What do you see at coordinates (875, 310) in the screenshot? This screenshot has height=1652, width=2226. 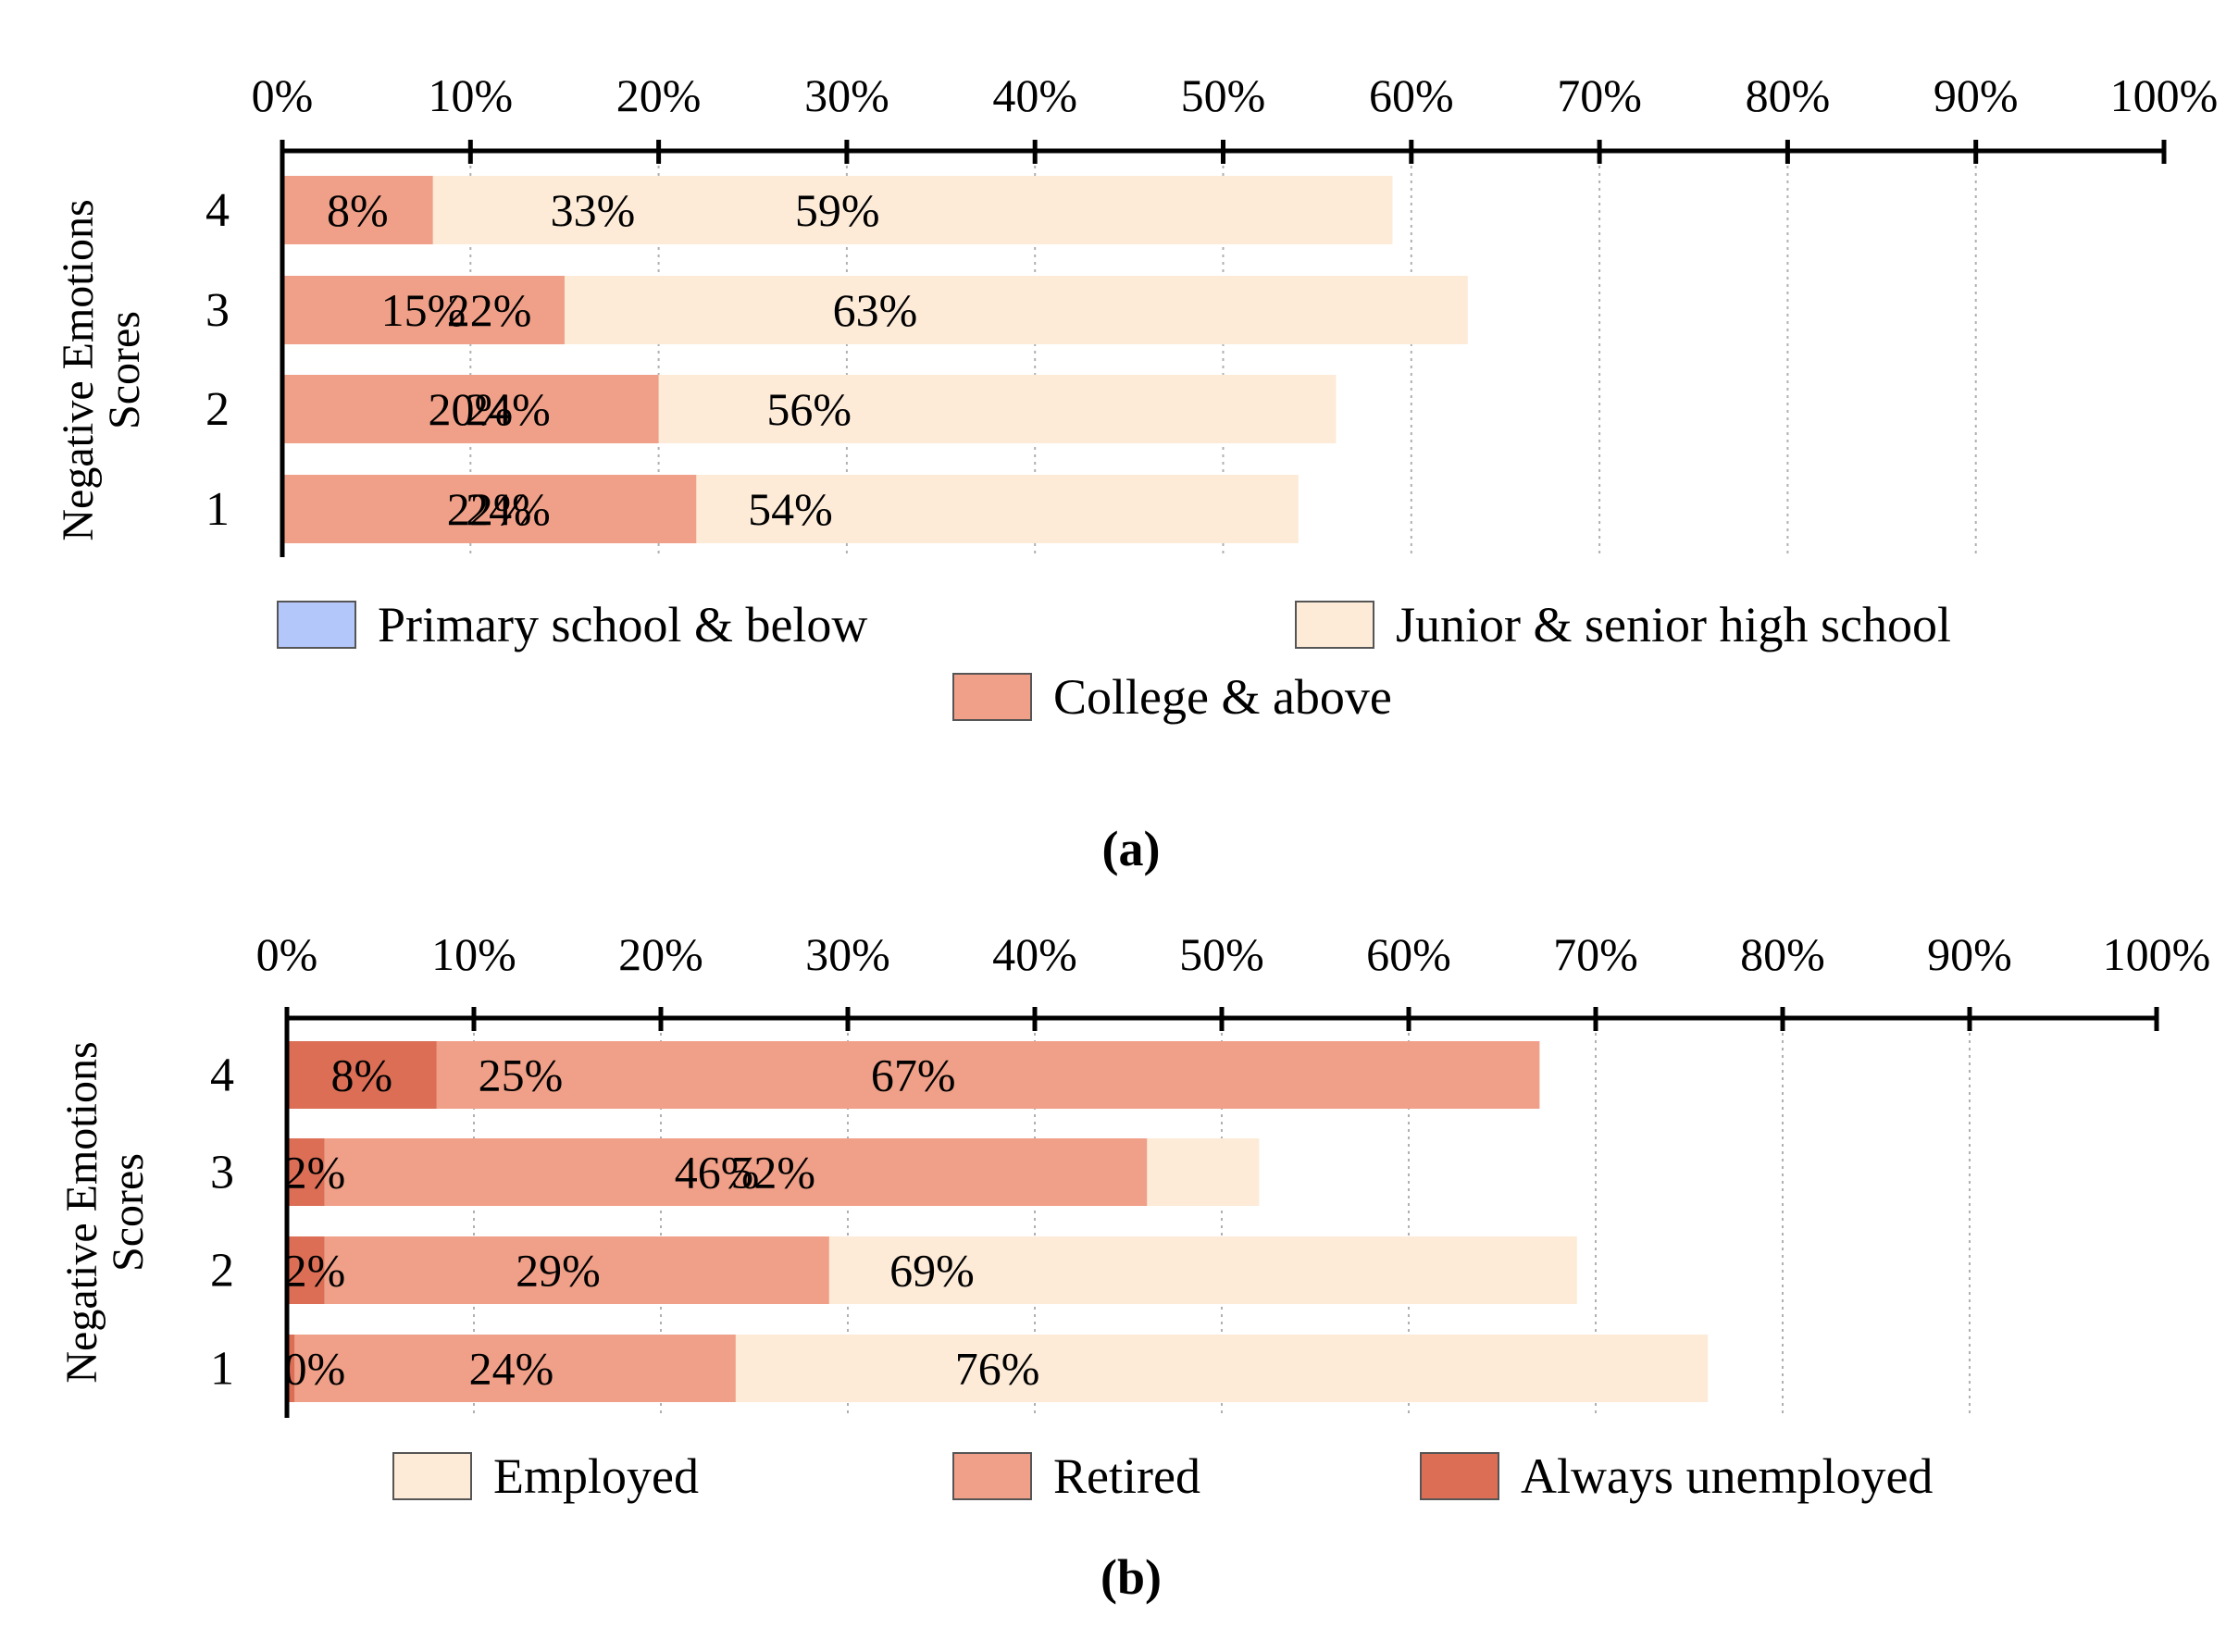 I see `bar-data-label: 63%` at bounding box center [875, 310].